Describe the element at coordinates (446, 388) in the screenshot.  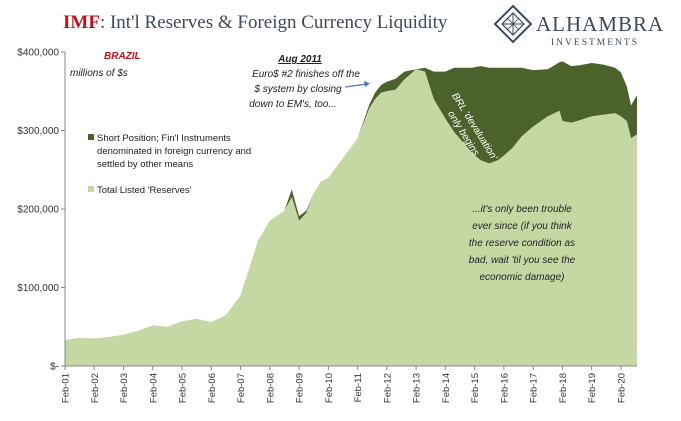
I see `x-tick-label: Feb-14` at that location.